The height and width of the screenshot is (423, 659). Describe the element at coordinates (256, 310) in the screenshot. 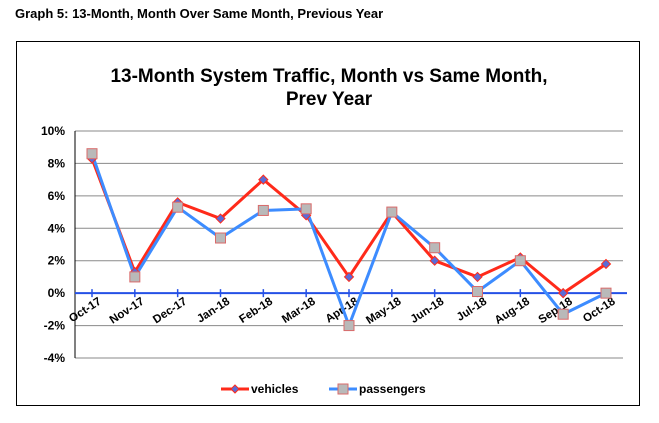

I see `x-tick-label: Feb-18` at that location.